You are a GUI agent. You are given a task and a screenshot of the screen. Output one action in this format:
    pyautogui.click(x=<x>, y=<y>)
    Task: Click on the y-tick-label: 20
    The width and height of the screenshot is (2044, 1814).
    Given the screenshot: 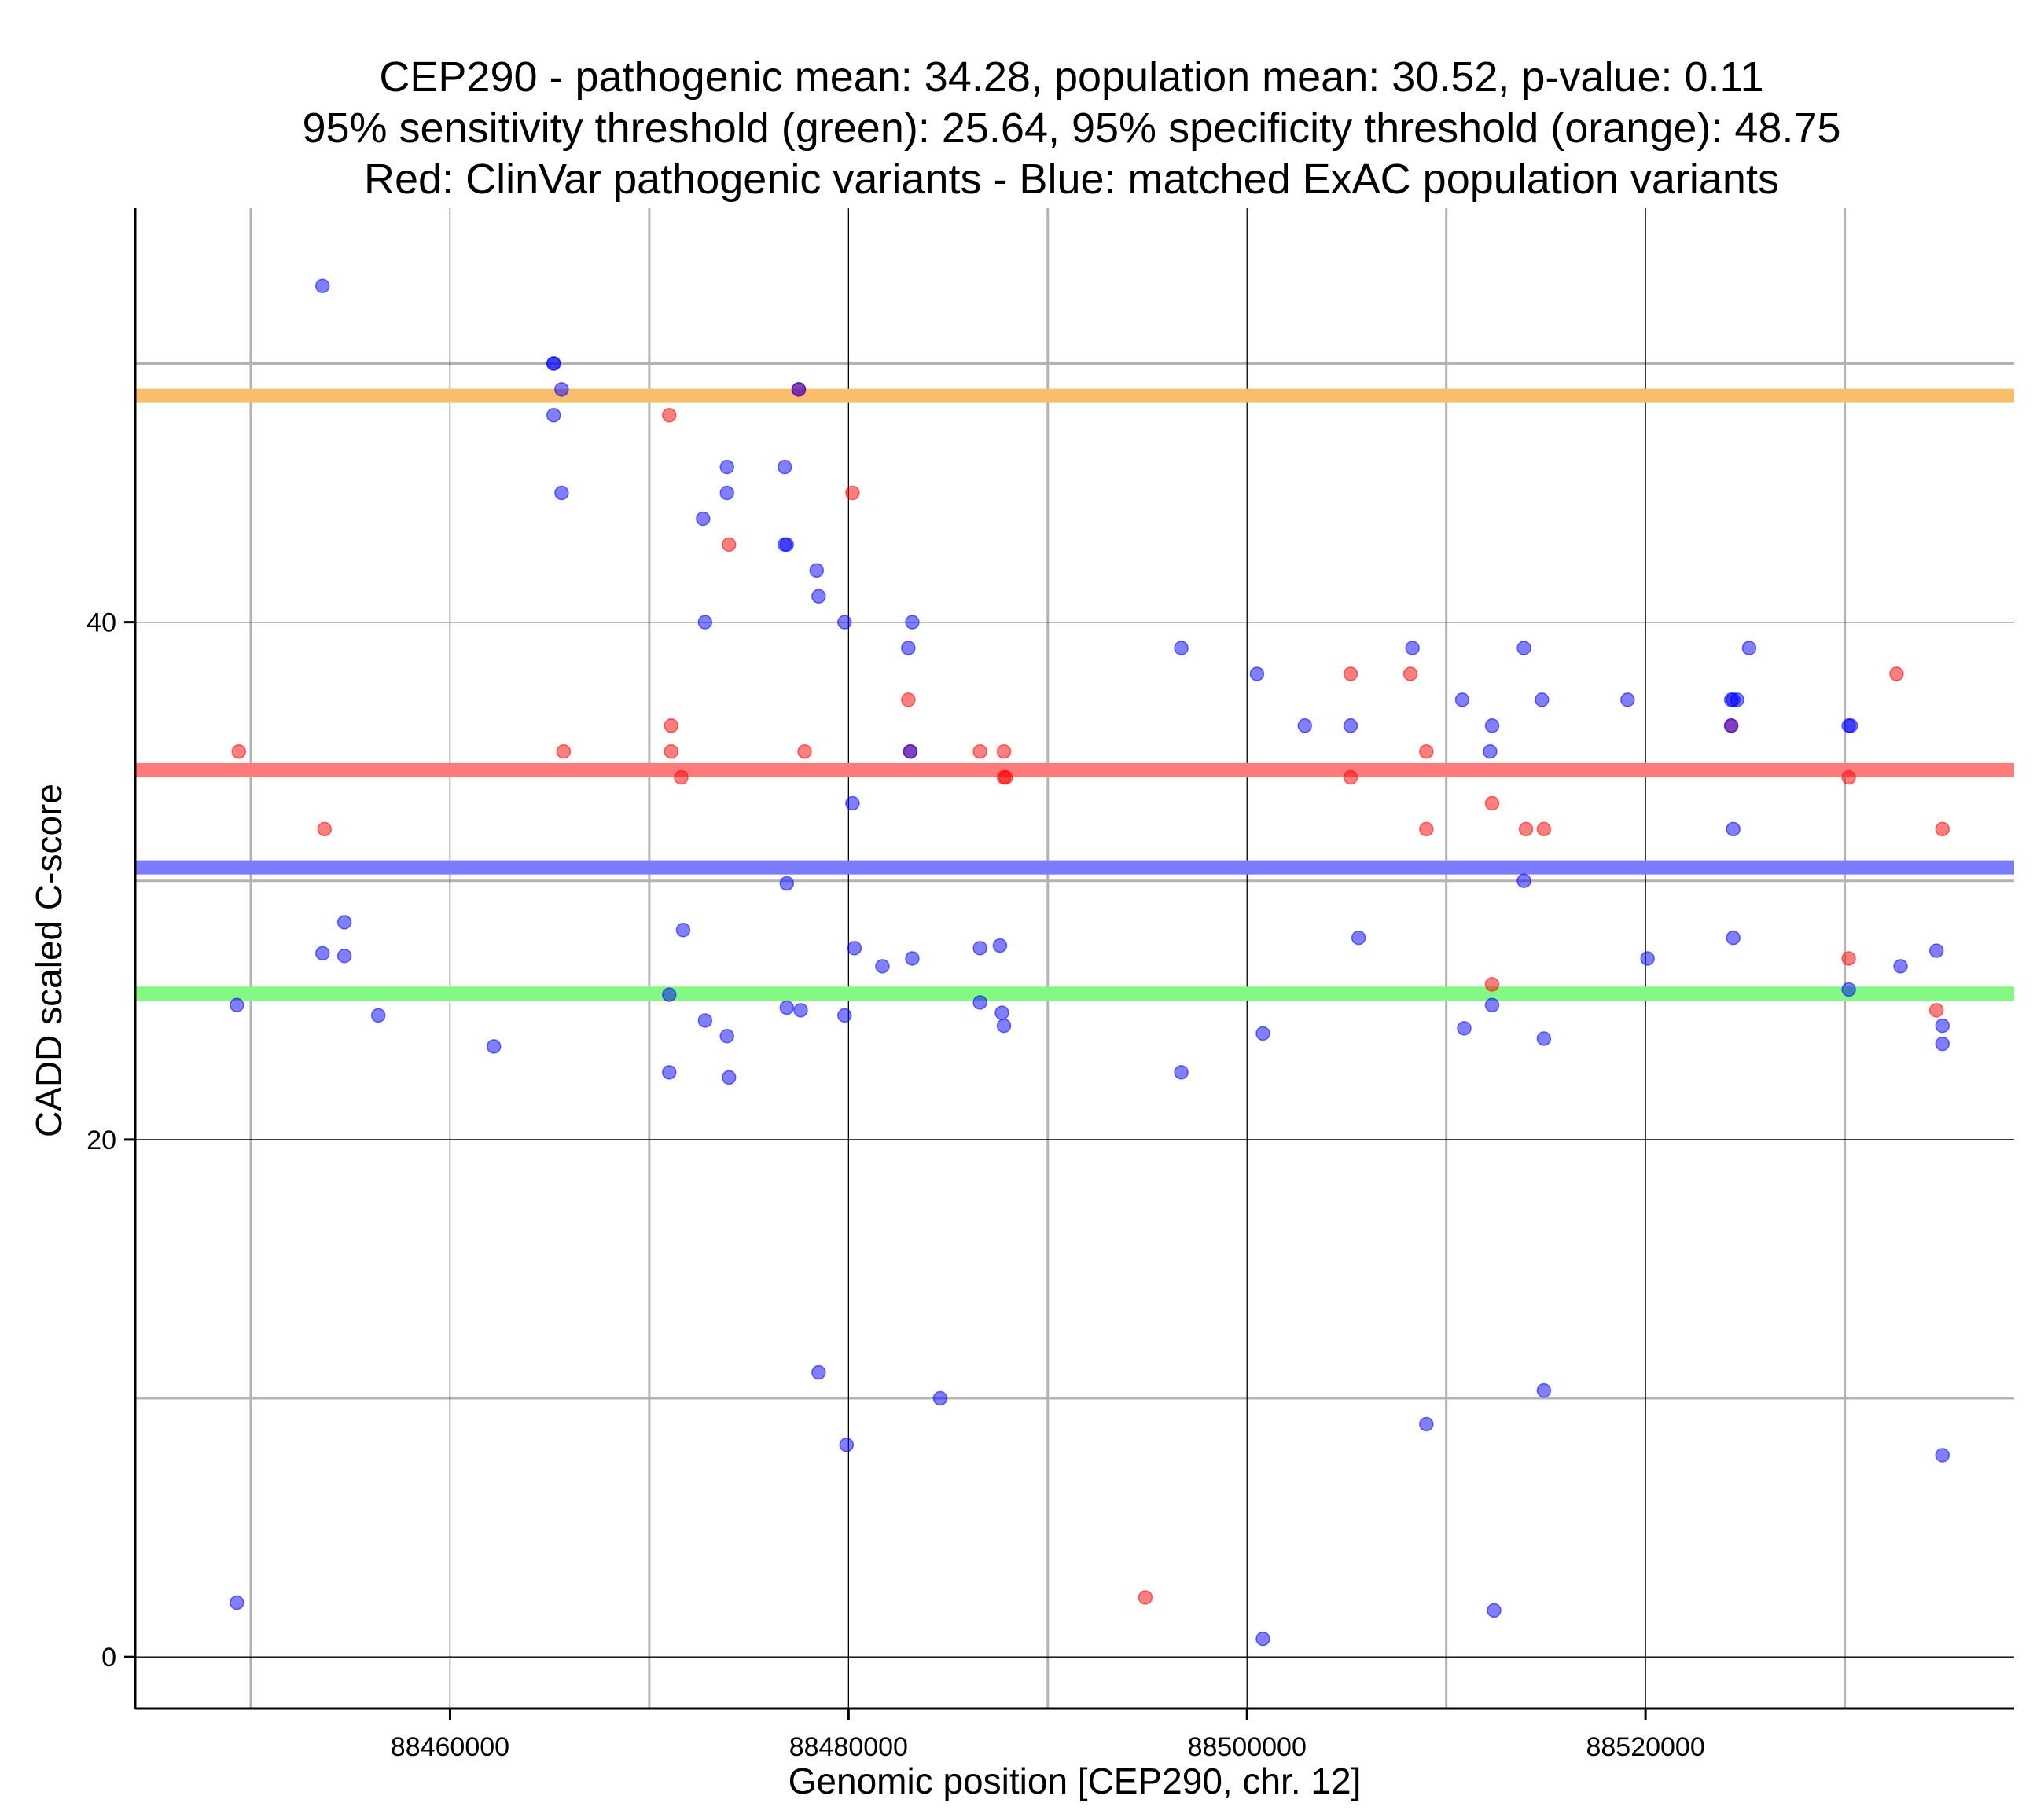 What is the action you would take?
    pyautogui.click(x=101, y=1140)
    